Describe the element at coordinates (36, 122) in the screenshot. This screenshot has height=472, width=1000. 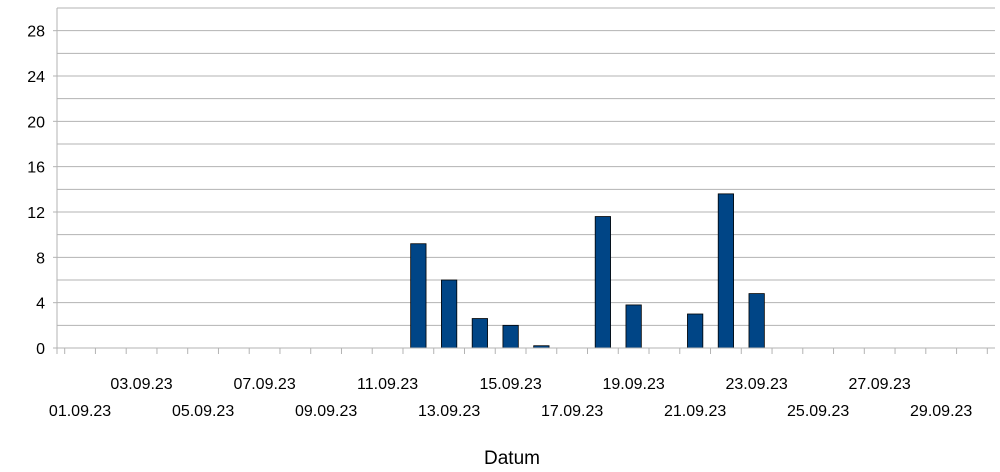
I see `y-tick-label: 20` at that location.